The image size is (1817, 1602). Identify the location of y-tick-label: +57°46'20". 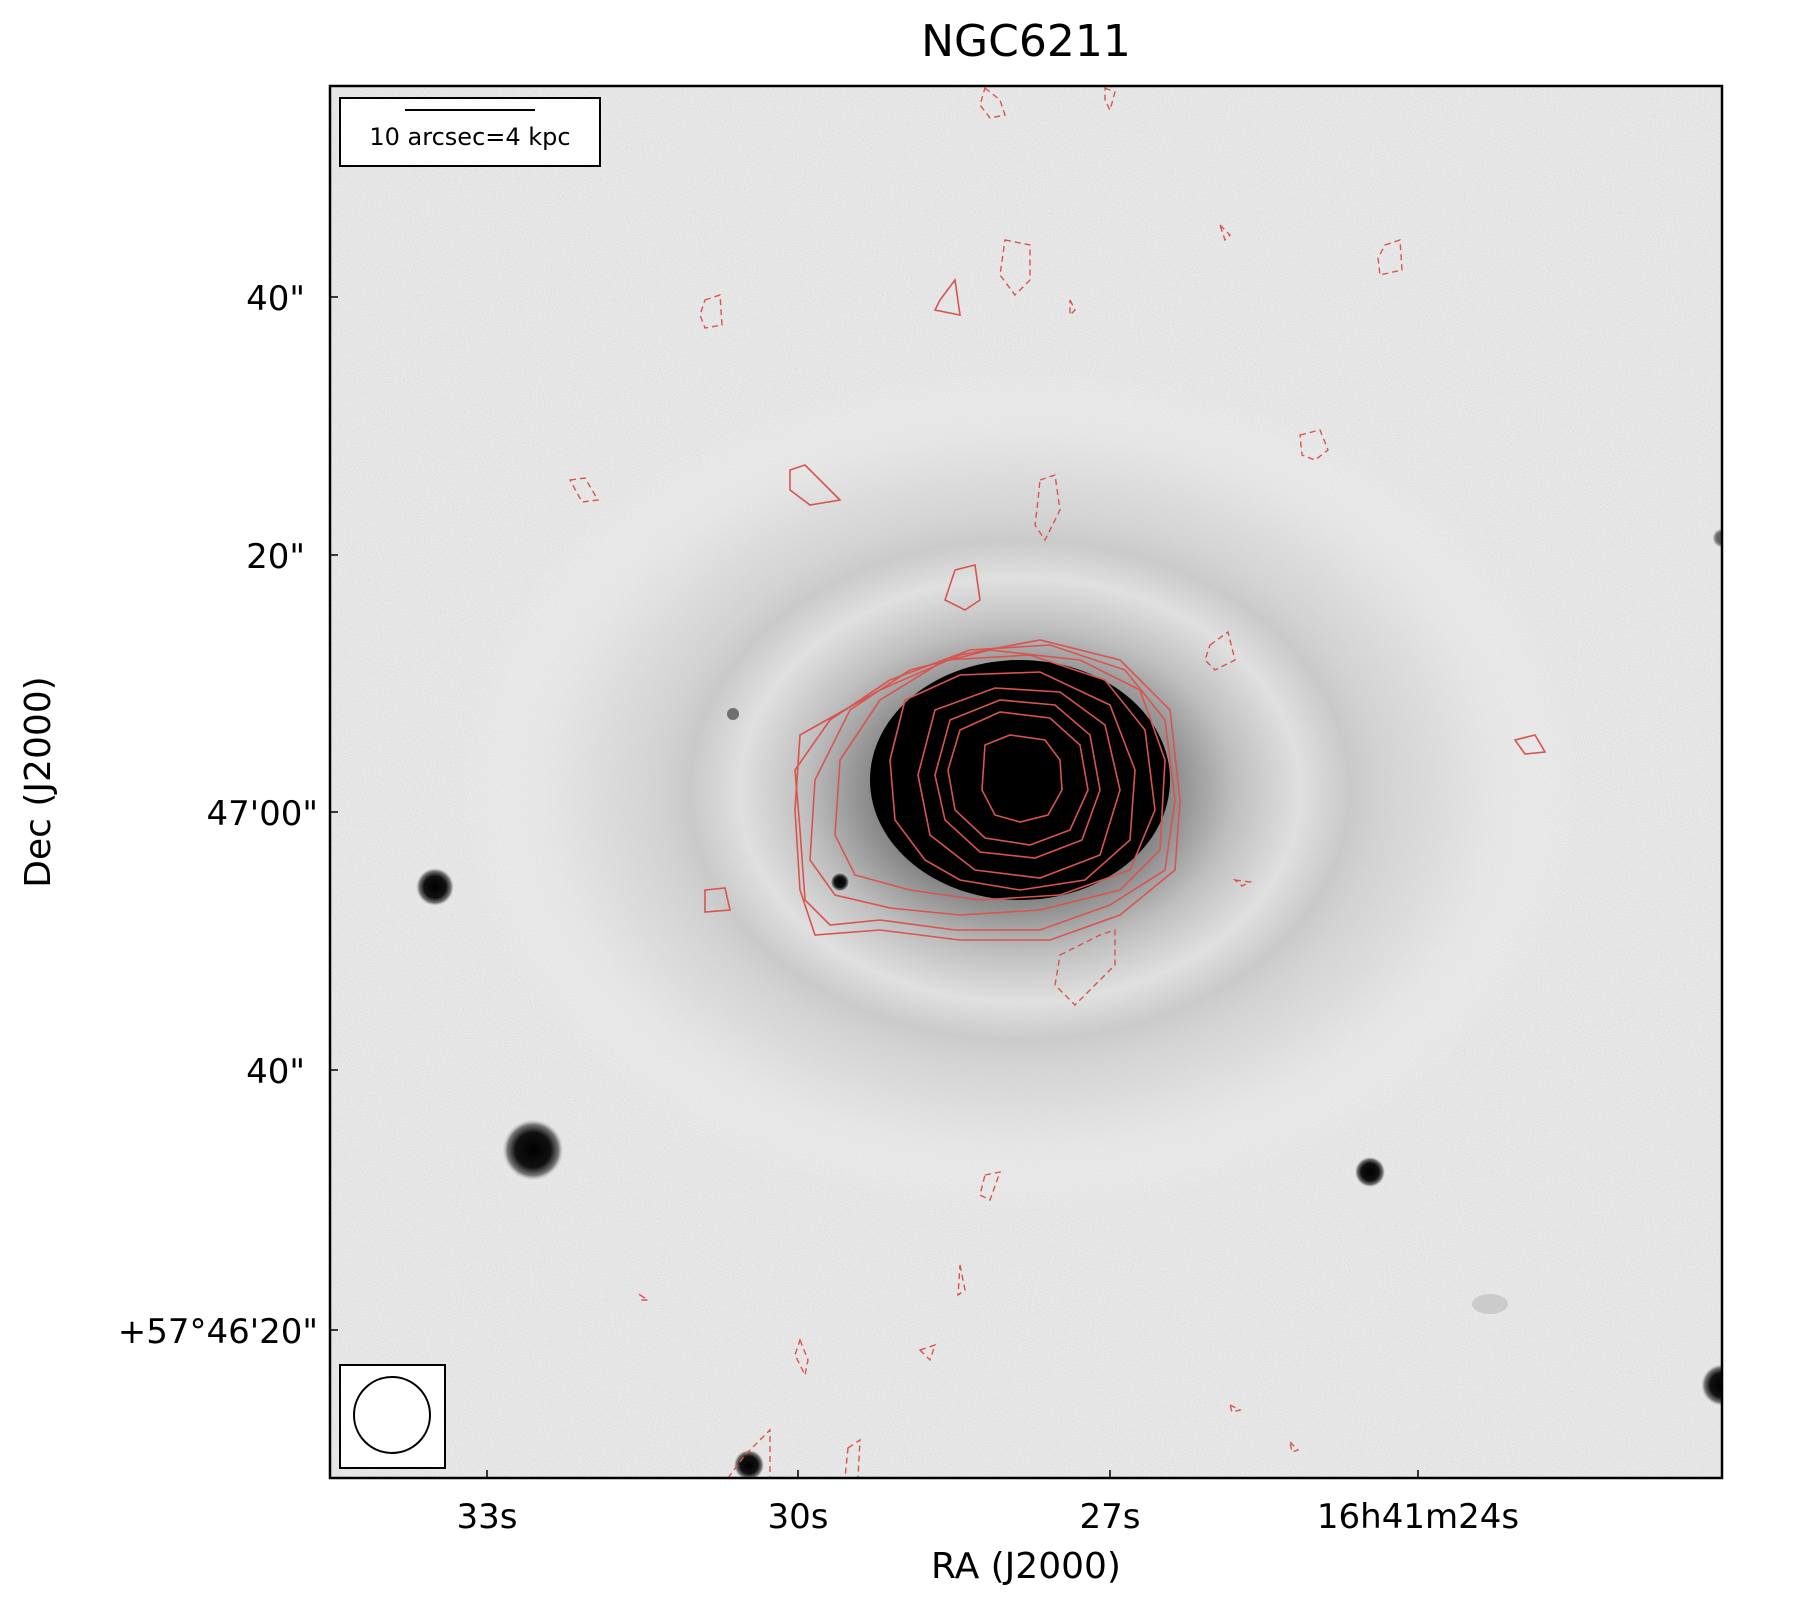
(218, 1332).